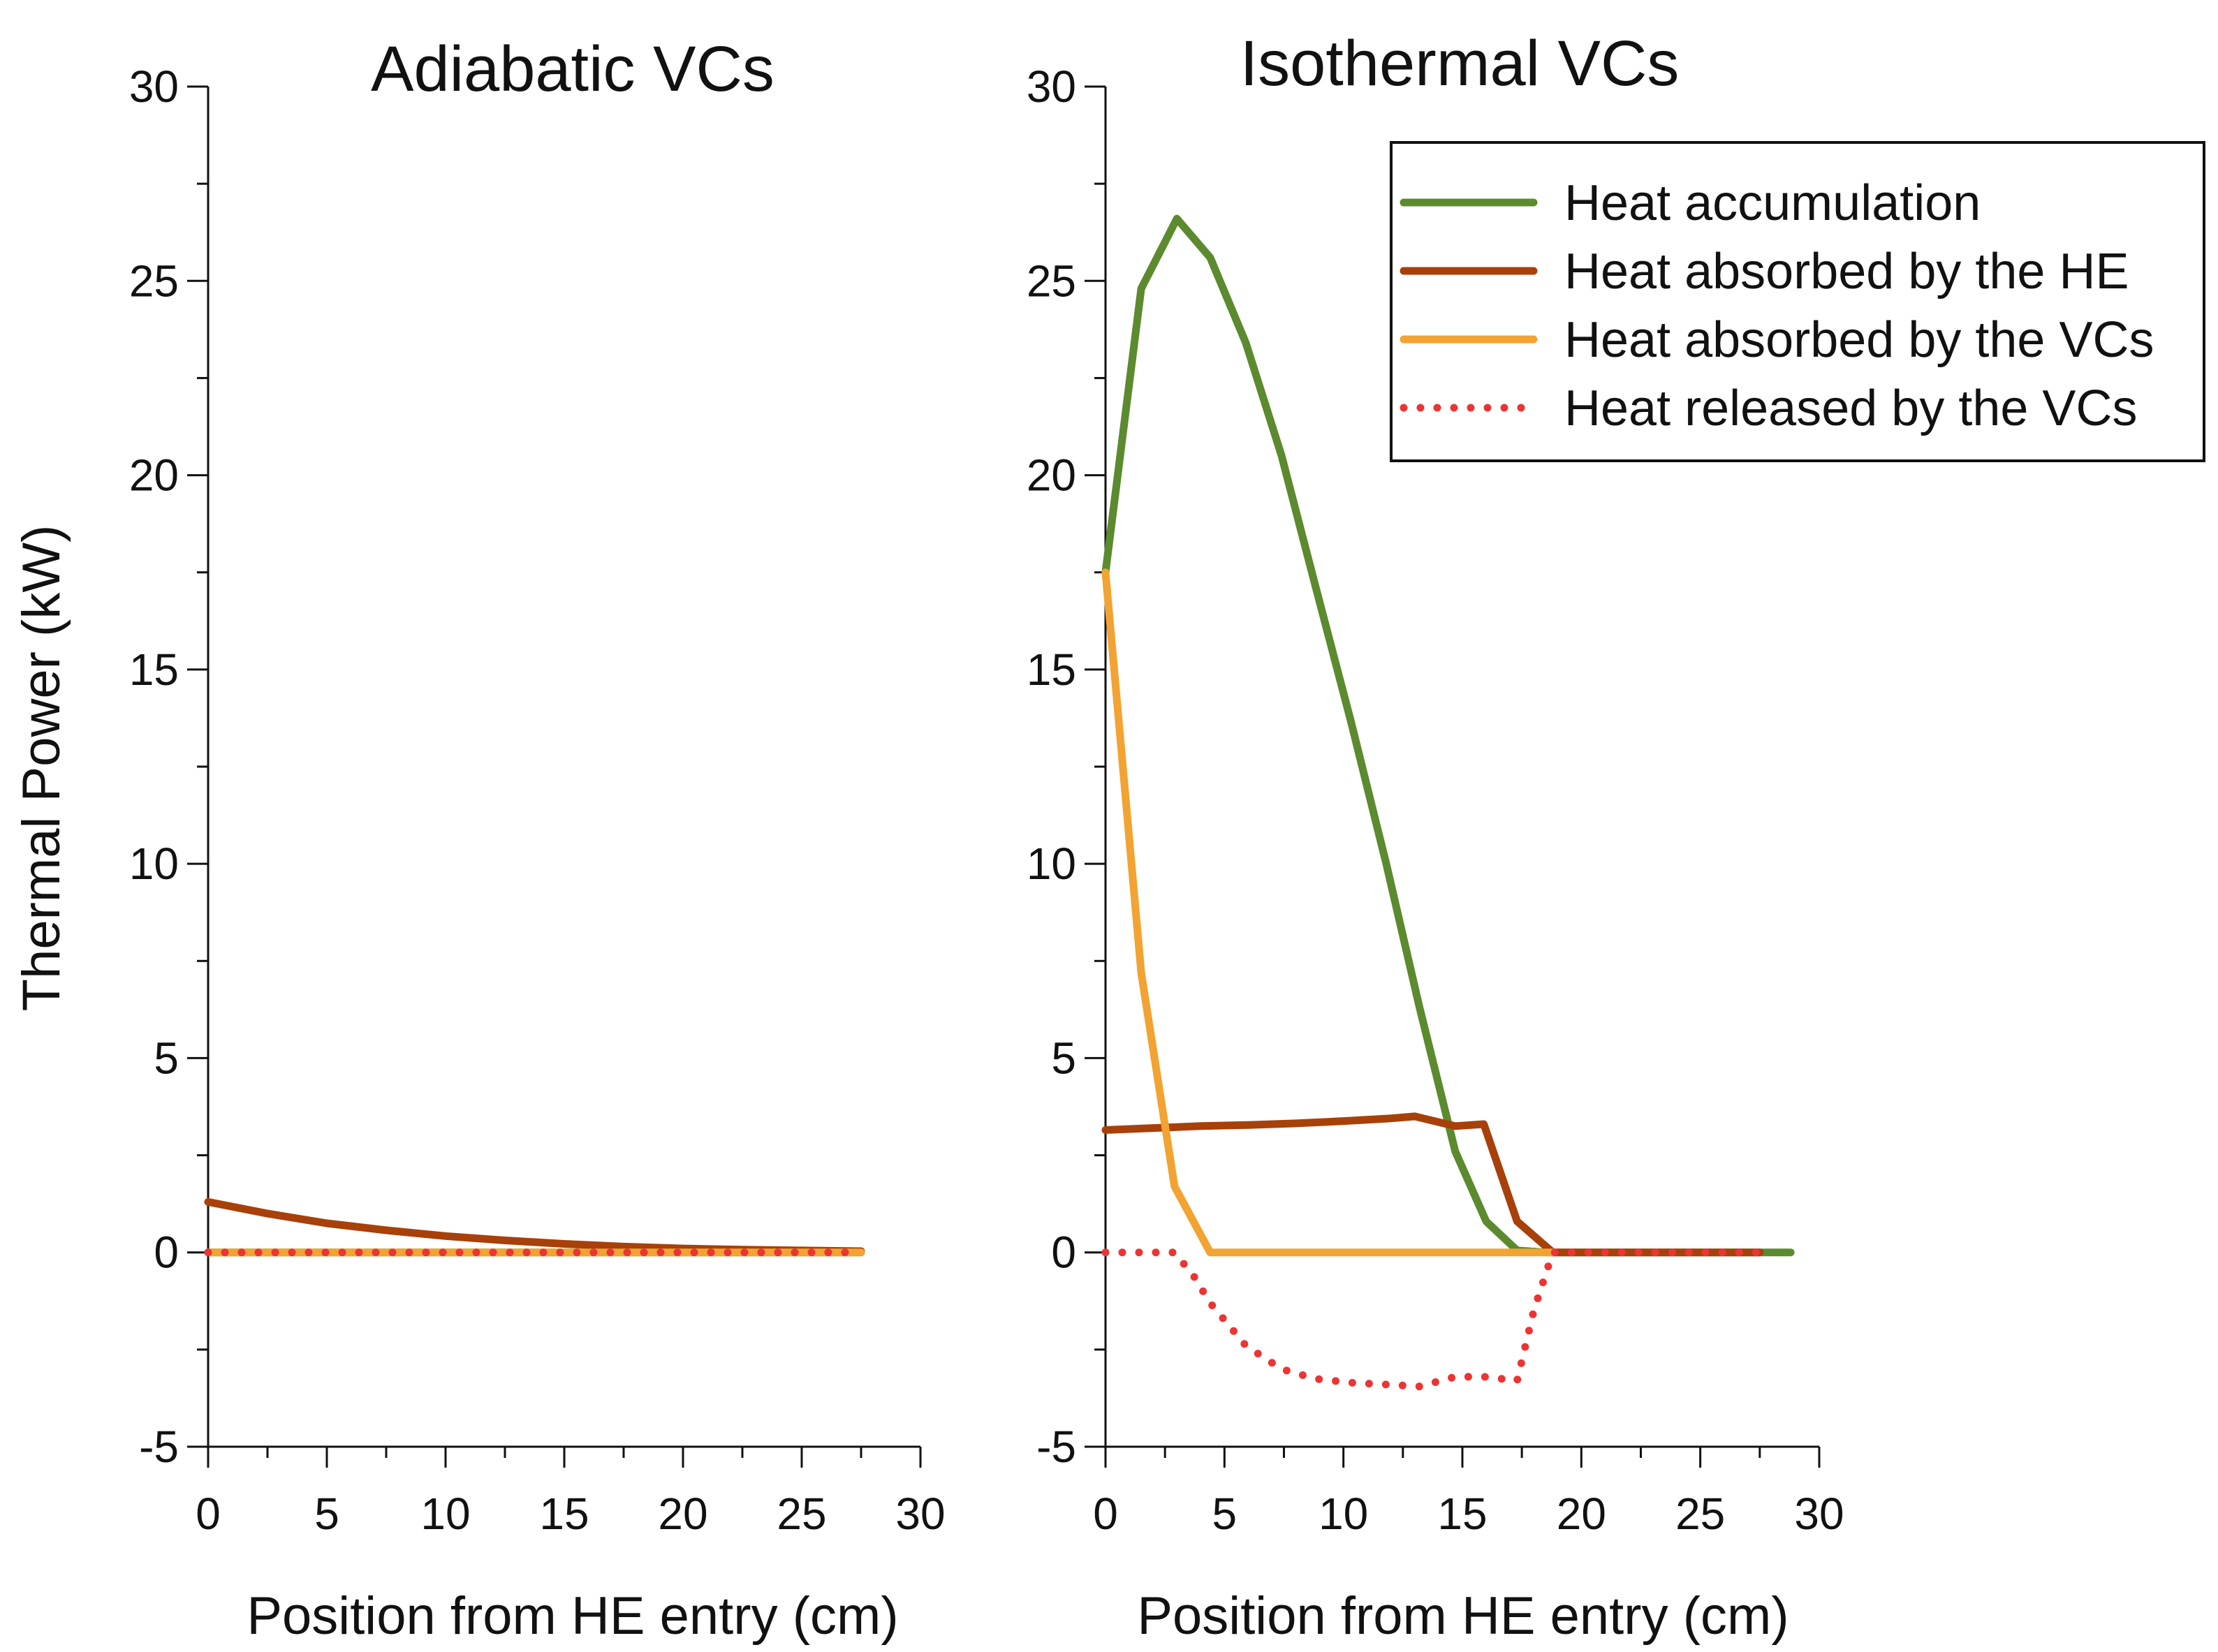 Image resolution: width=2218 pixels, height=1652 pixels. What do you see at coordinates (1460, 63) in the screenshot?
I see `panel-title: Isothermal VCs` at bounding box center [1460, 63].